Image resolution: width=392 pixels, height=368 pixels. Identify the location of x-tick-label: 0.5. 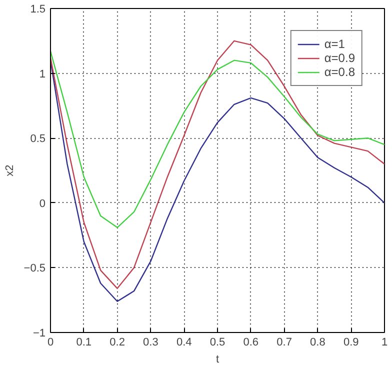
(218, 342).